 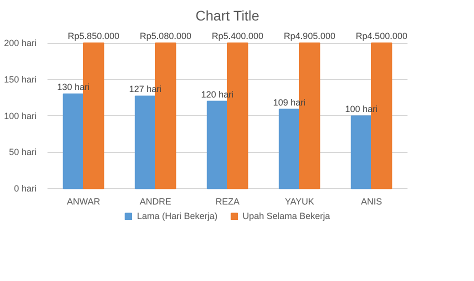 What do you see at coordinates (310, 36) in the screenshot?
I see `data-label: Rp4.905.000` at bounding box center [310, 36].